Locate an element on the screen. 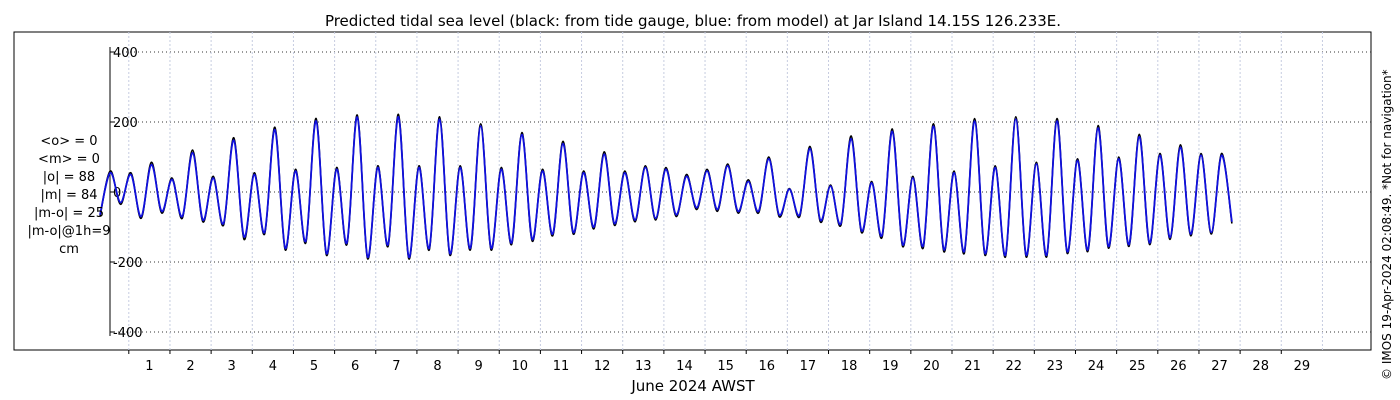  x-tick-label: 22 is located at coordinates (1013, 366).